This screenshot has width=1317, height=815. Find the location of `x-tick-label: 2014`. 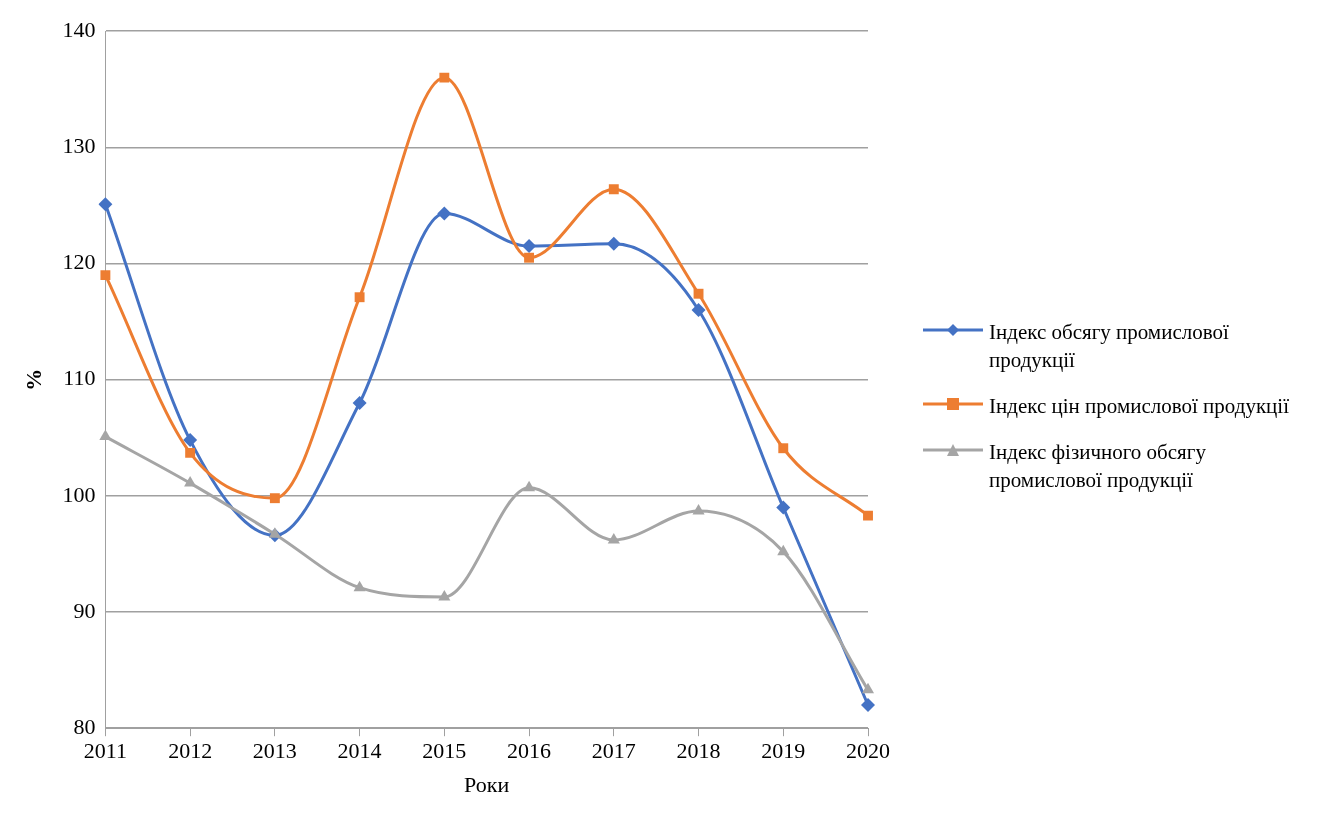

x-tick-label: 2014 is located at coordinates (359, 751).